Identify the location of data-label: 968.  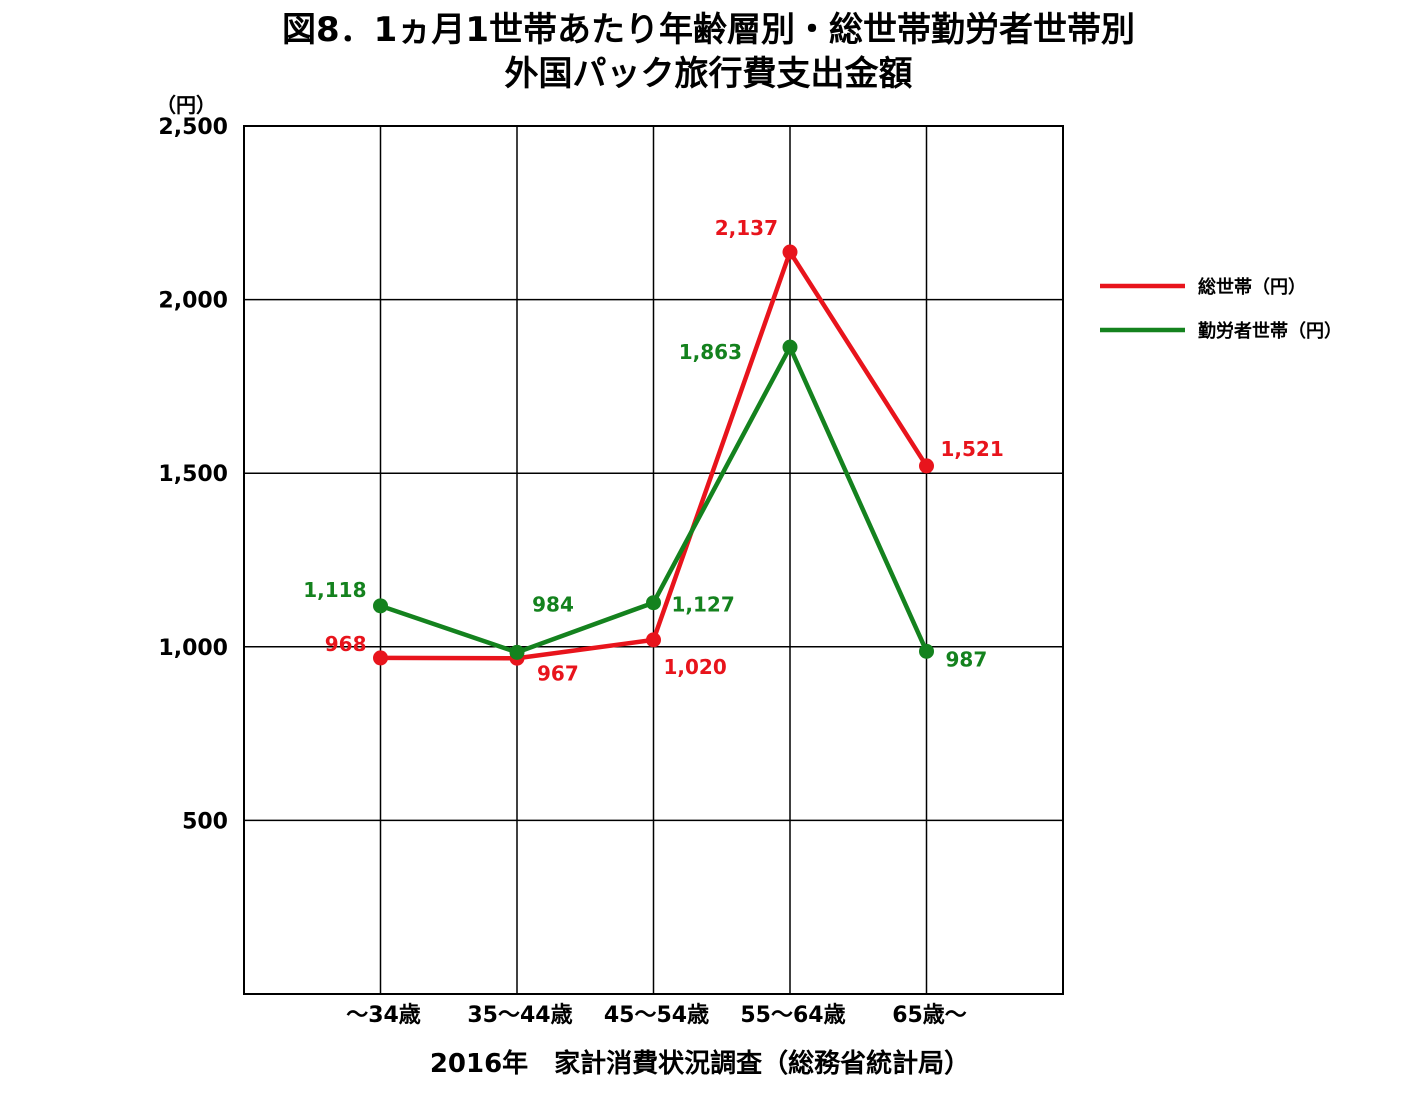
(346, 644).